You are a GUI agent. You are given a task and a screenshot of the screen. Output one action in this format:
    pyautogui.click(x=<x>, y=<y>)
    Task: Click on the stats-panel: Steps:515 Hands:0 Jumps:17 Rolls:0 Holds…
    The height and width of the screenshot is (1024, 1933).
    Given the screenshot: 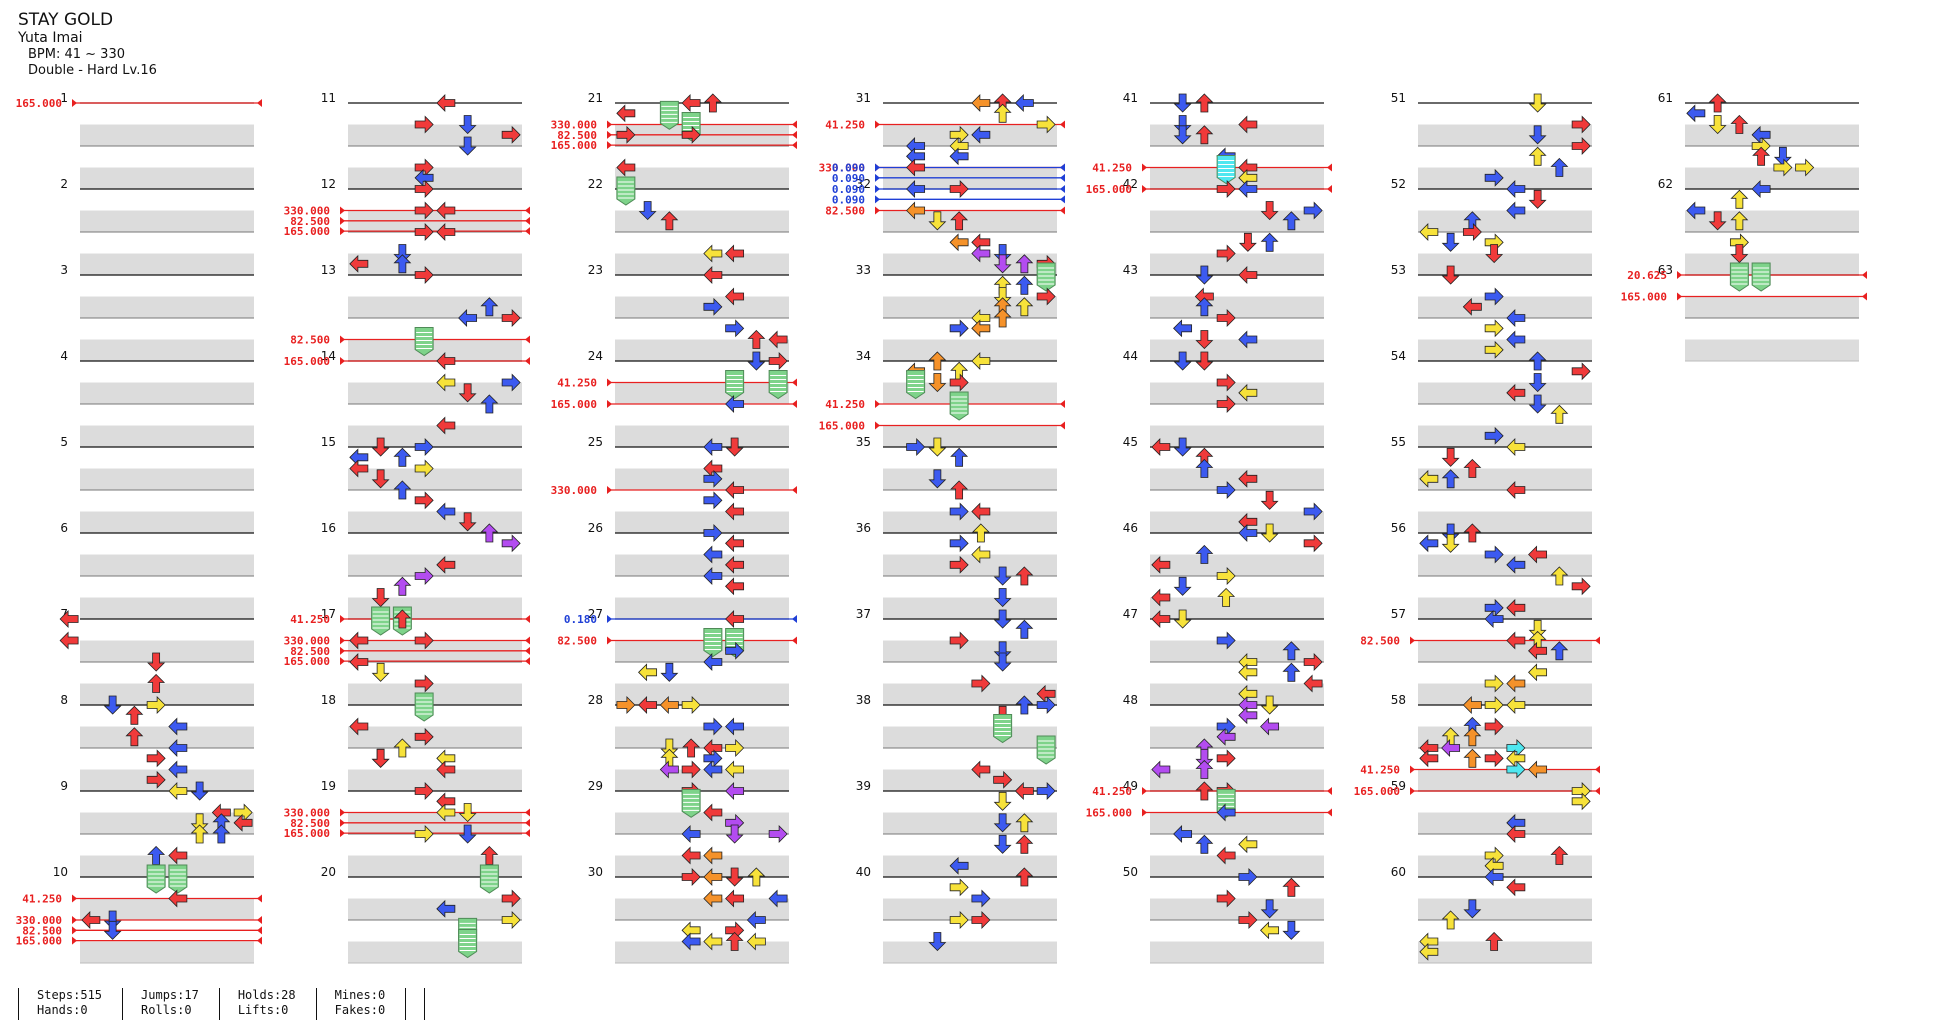 What is the action you would take?
    pyautogui.click(x=222, y=1005)
    